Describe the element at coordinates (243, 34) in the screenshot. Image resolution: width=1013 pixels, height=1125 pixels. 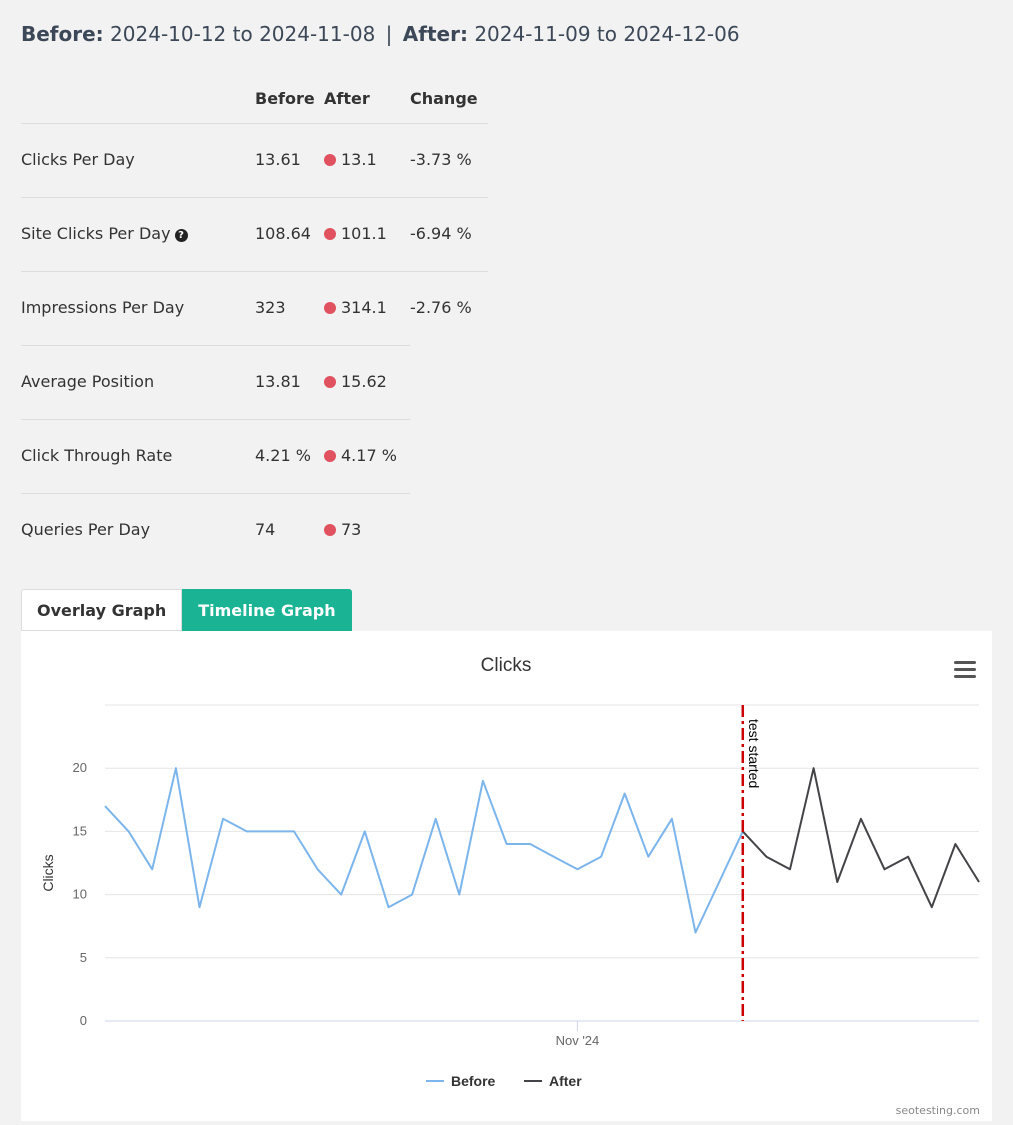
I see `before-period-range: 2024-10-12 to 2024-11-08` at that location.